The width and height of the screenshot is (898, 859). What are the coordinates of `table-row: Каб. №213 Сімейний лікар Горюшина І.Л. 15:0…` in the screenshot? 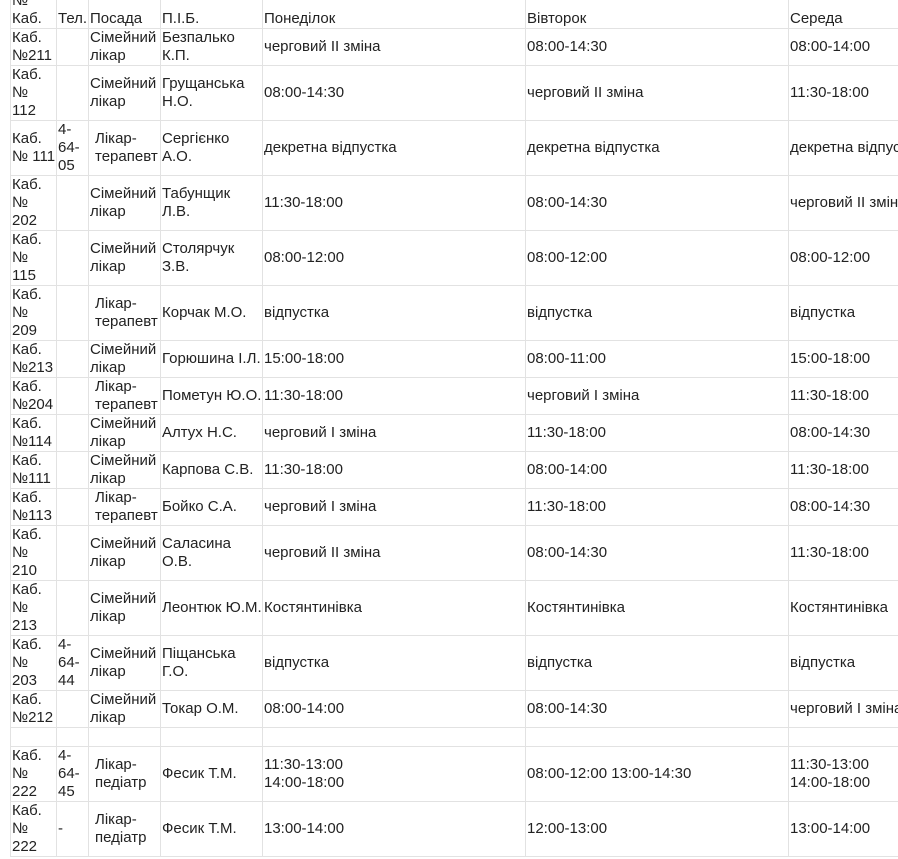 It's located at (454, 359).